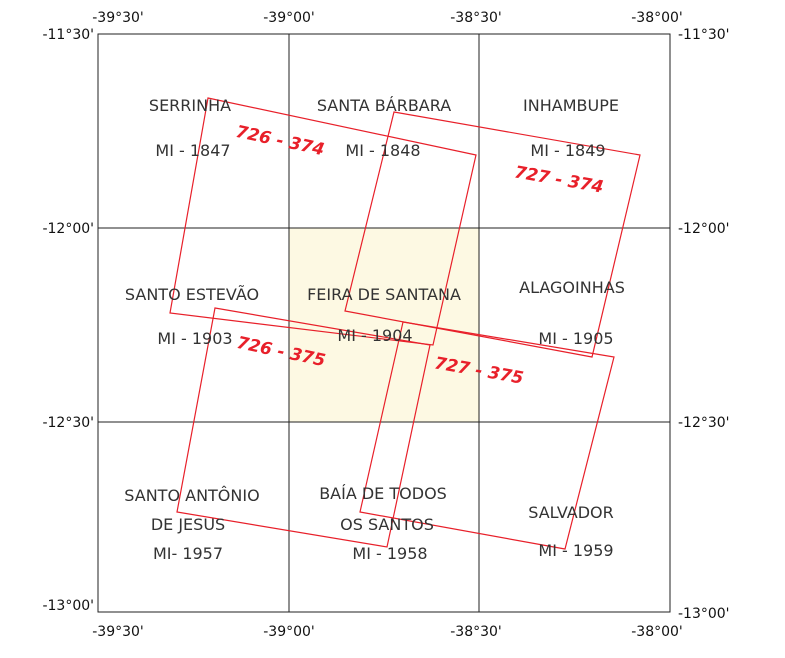 The image size is (785, 658). Describe the element at coordinates (68, 229) in the screenshot. I see `coord-left-2: -12°00'` at that location.